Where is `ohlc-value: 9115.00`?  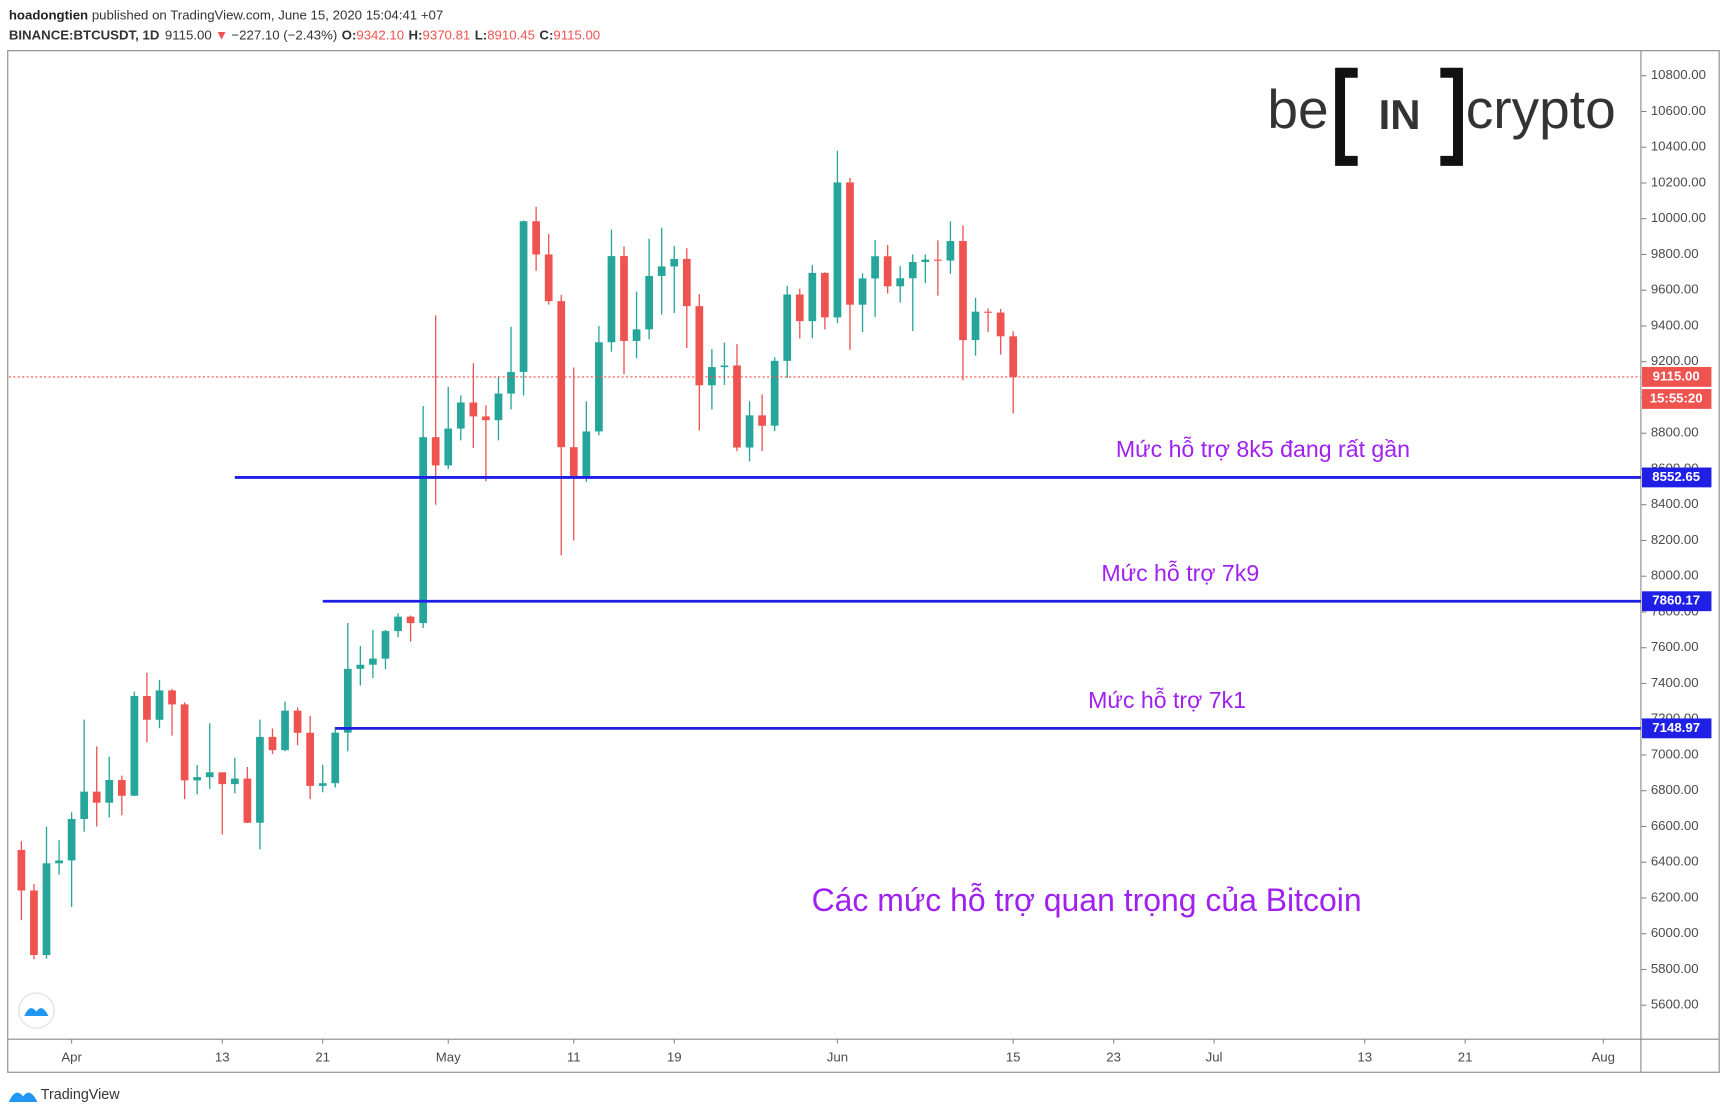
ohlc-value: 9115.00 is located at coordinates (576, 34).